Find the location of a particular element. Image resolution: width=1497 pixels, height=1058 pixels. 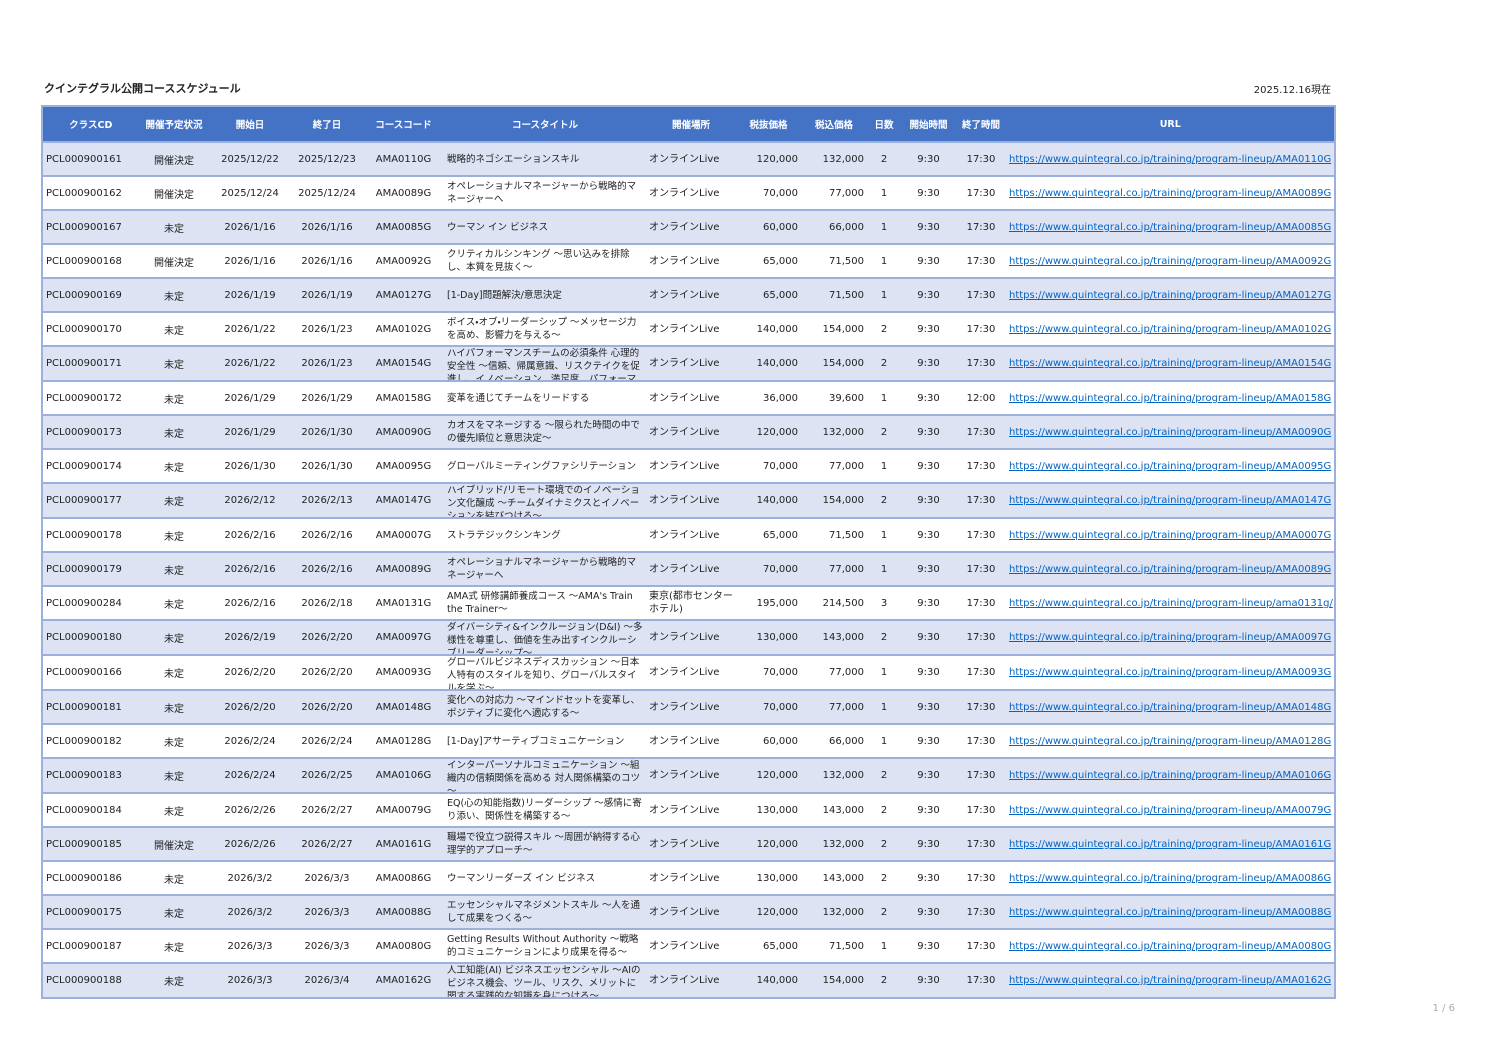

table-cell: 変革を通じてチームをリードする is located at coordinates (545, 397).